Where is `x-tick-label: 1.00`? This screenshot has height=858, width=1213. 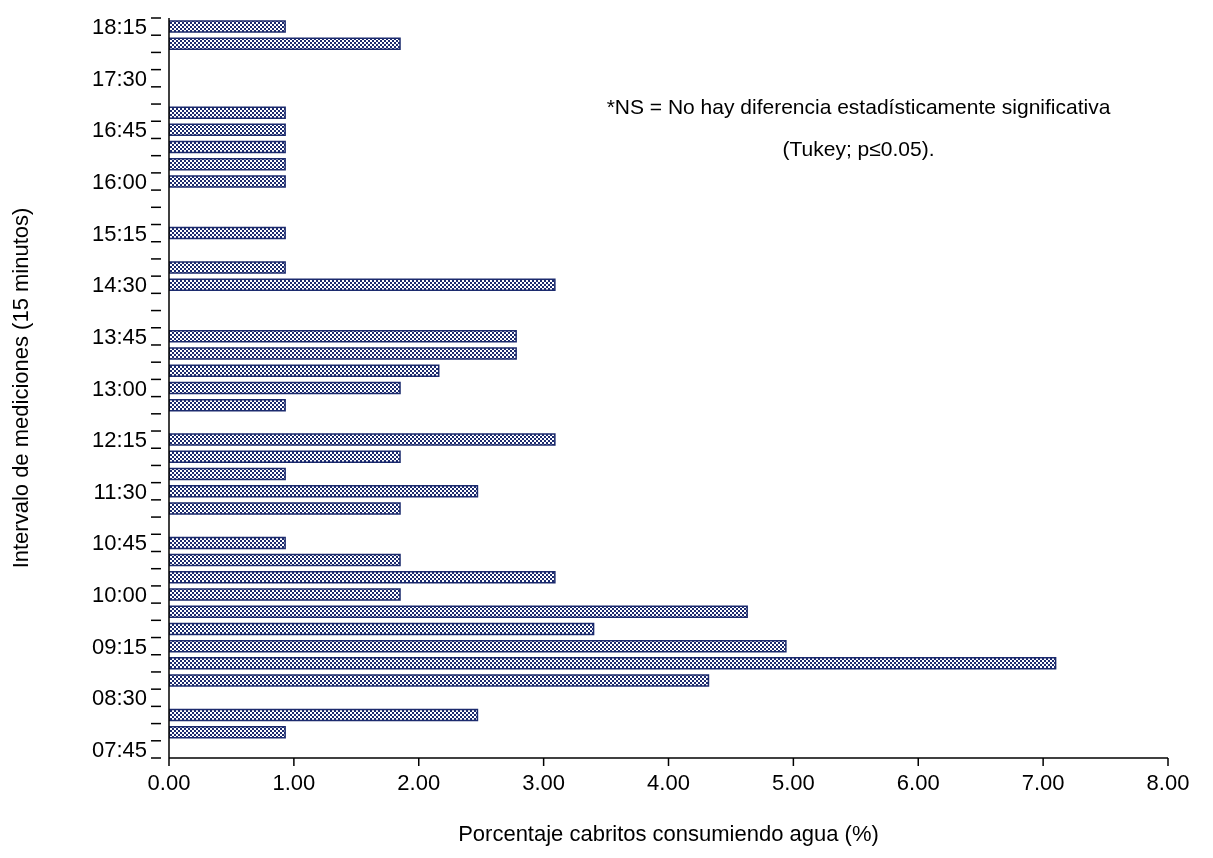 x-tick-label: 1.00 is located at coordinates (294, 782).